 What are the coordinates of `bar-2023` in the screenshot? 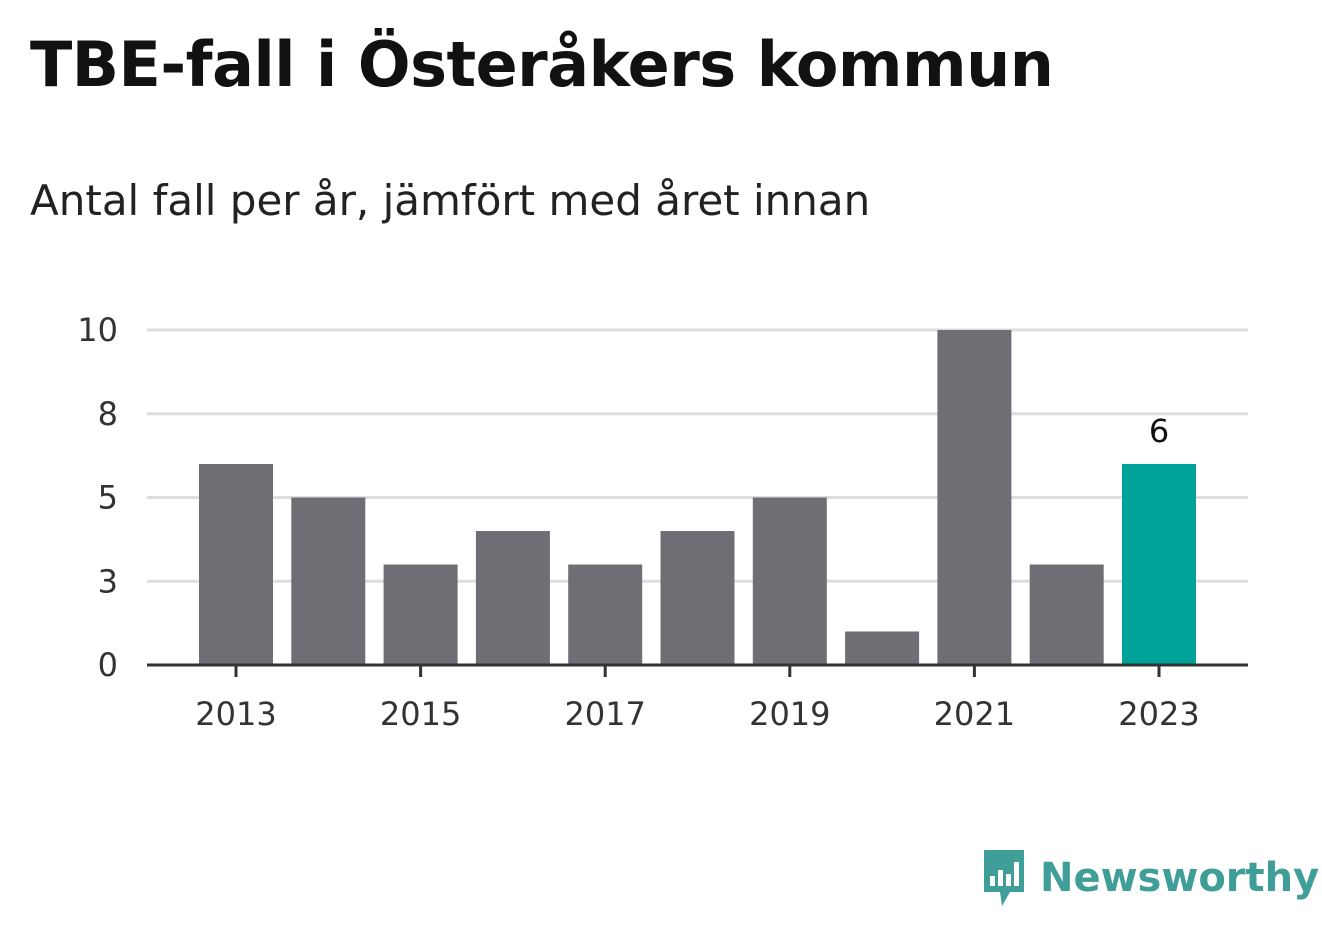 It's located at (1159, 564).